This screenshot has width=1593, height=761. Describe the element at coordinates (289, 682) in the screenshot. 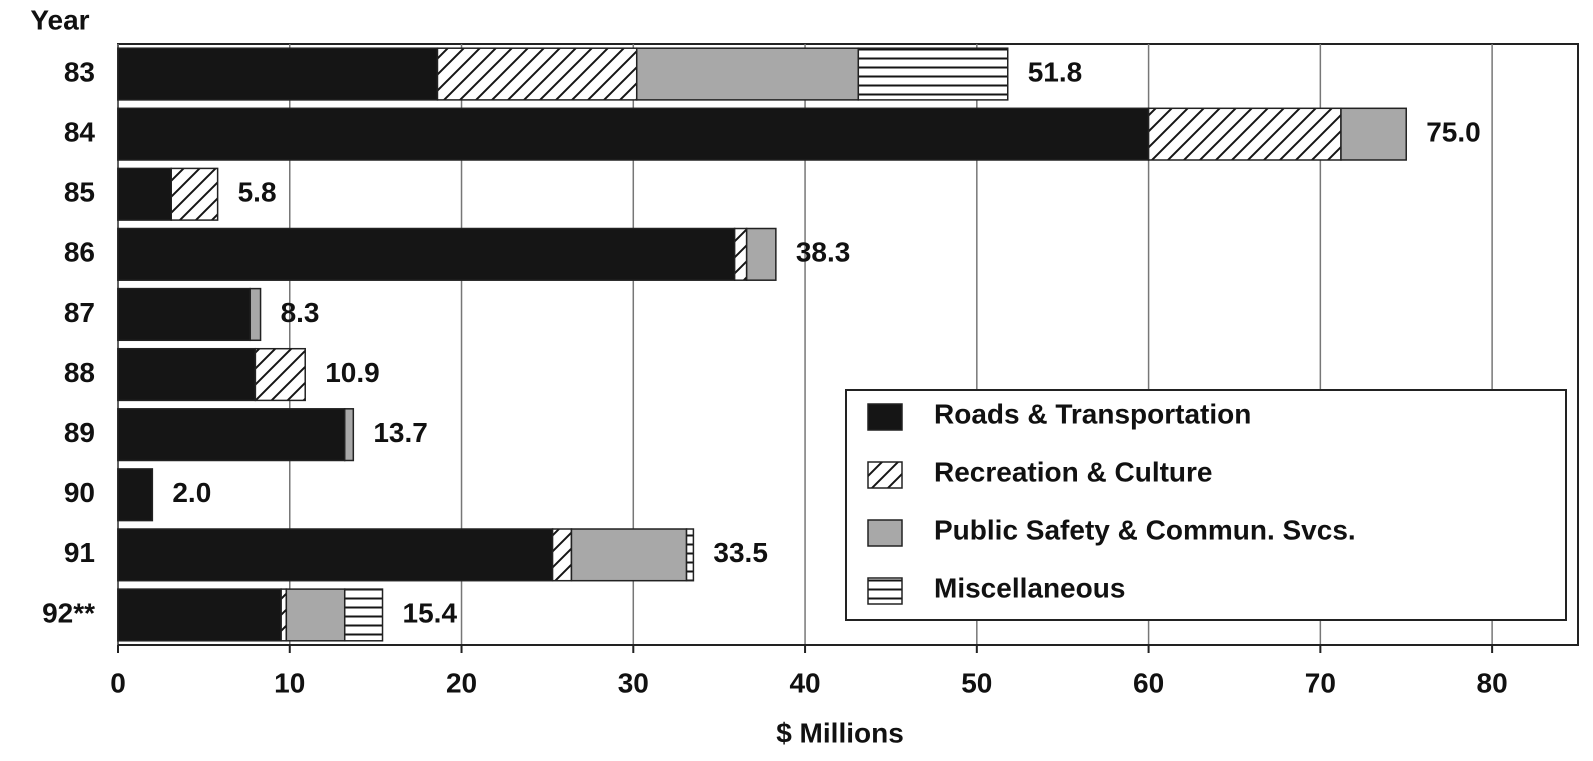

I see `x-tick-label: 10` at that location.